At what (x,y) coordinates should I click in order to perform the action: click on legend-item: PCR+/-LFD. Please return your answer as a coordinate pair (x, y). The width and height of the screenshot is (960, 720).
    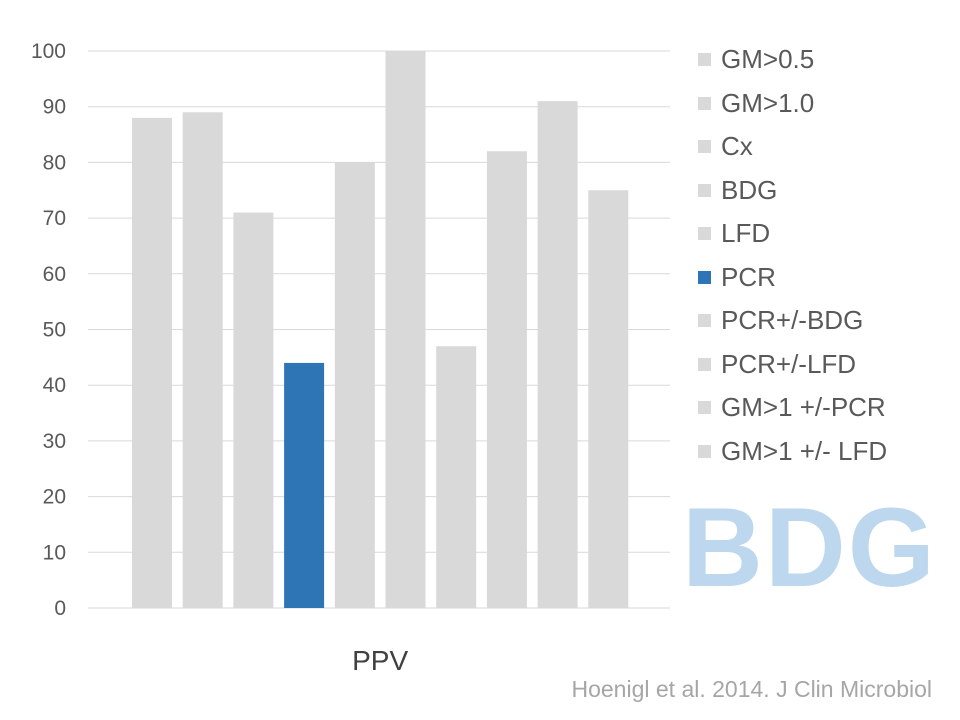
    Looking at the image, I should click on (792, 365).